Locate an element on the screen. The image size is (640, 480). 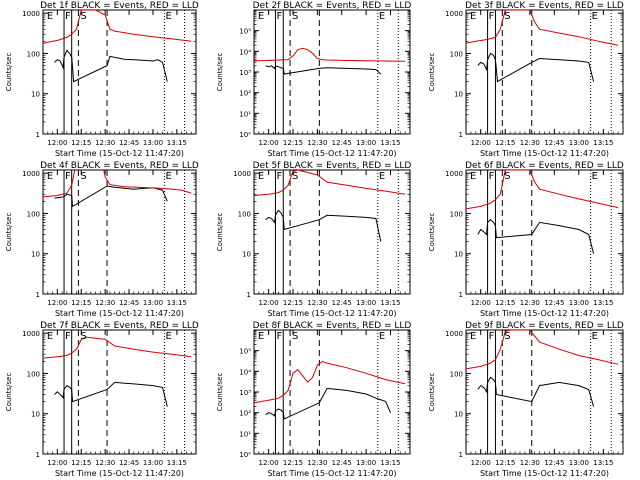
y-tick-label: 10³ is located at coordinates (245, 73).